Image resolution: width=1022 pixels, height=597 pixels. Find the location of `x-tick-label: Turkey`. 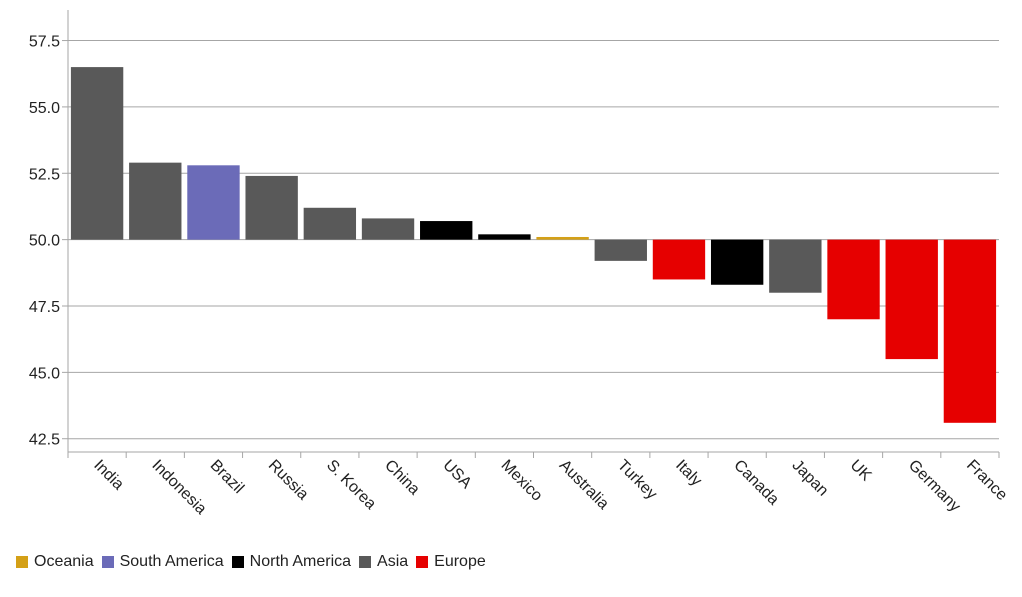

x-tick-label: Turkey is located at coordinates (637, 480).